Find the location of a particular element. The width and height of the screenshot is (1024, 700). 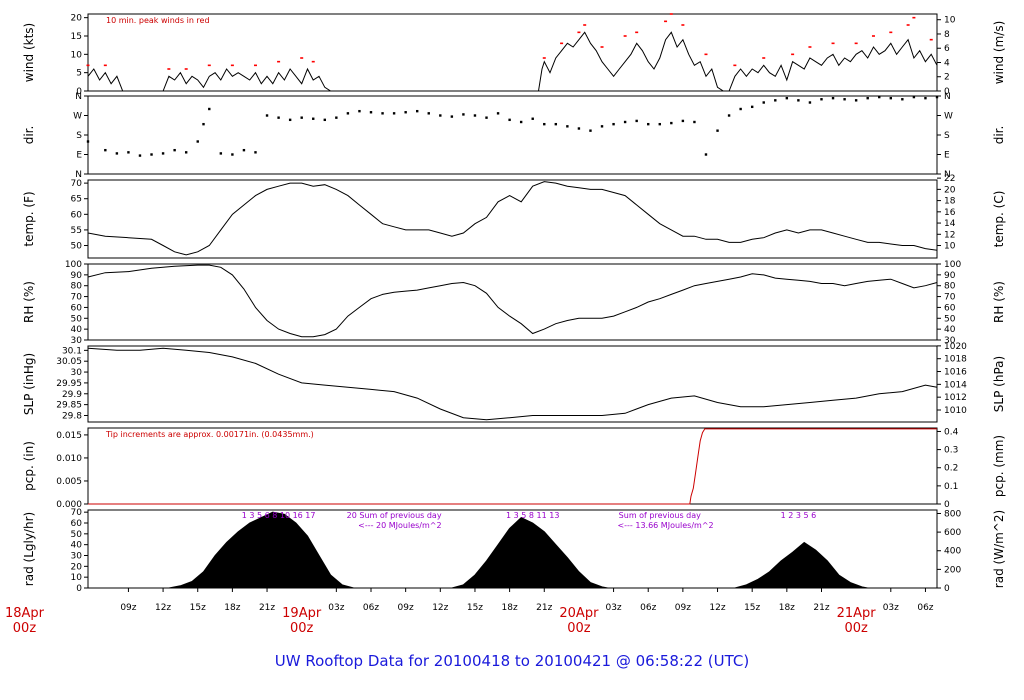

left-tick-label: 30.05 is located at coordinates (69, 362).